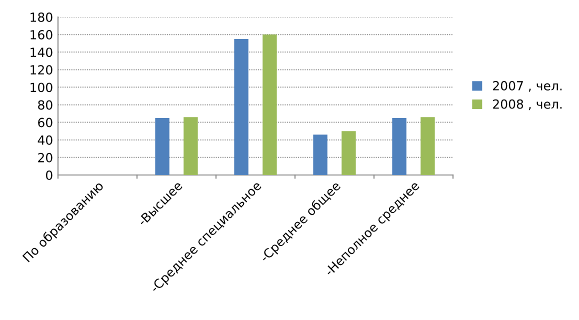 The height and width of the screenshot is (320, 579). I want to click on y-tick-label: 0, so click(49, 175).